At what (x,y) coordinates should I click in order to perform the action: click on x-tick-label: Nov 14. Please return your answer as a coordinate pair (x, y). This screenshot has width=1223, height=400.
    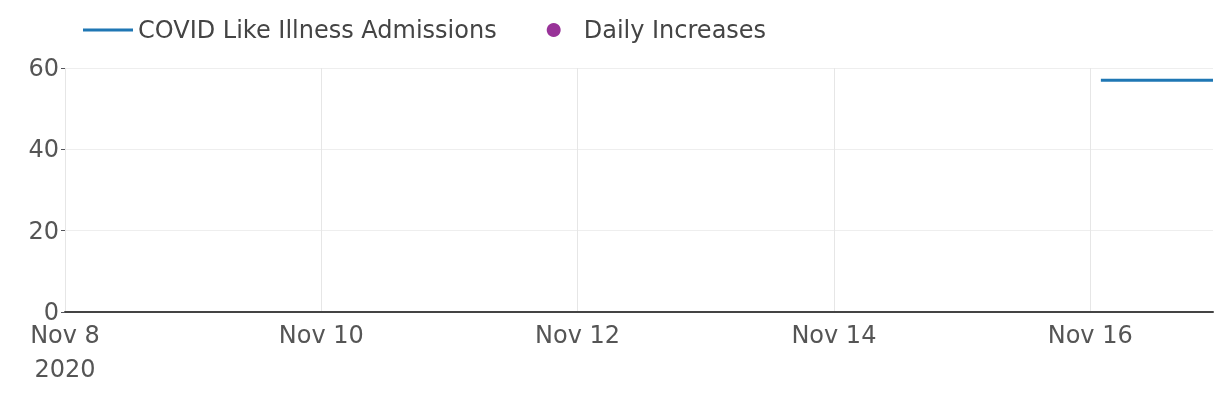
    Looking at the image, I should click on (834, 335).